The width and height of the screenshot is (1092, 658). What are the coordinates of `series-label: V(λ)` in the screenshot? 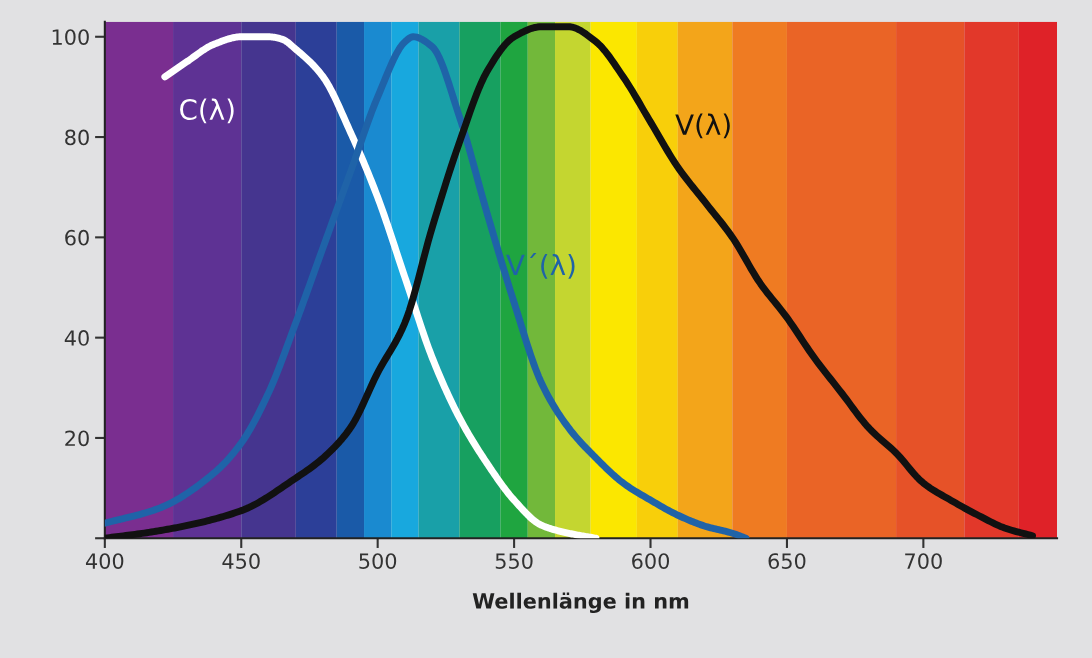 It's located at (702, 126).